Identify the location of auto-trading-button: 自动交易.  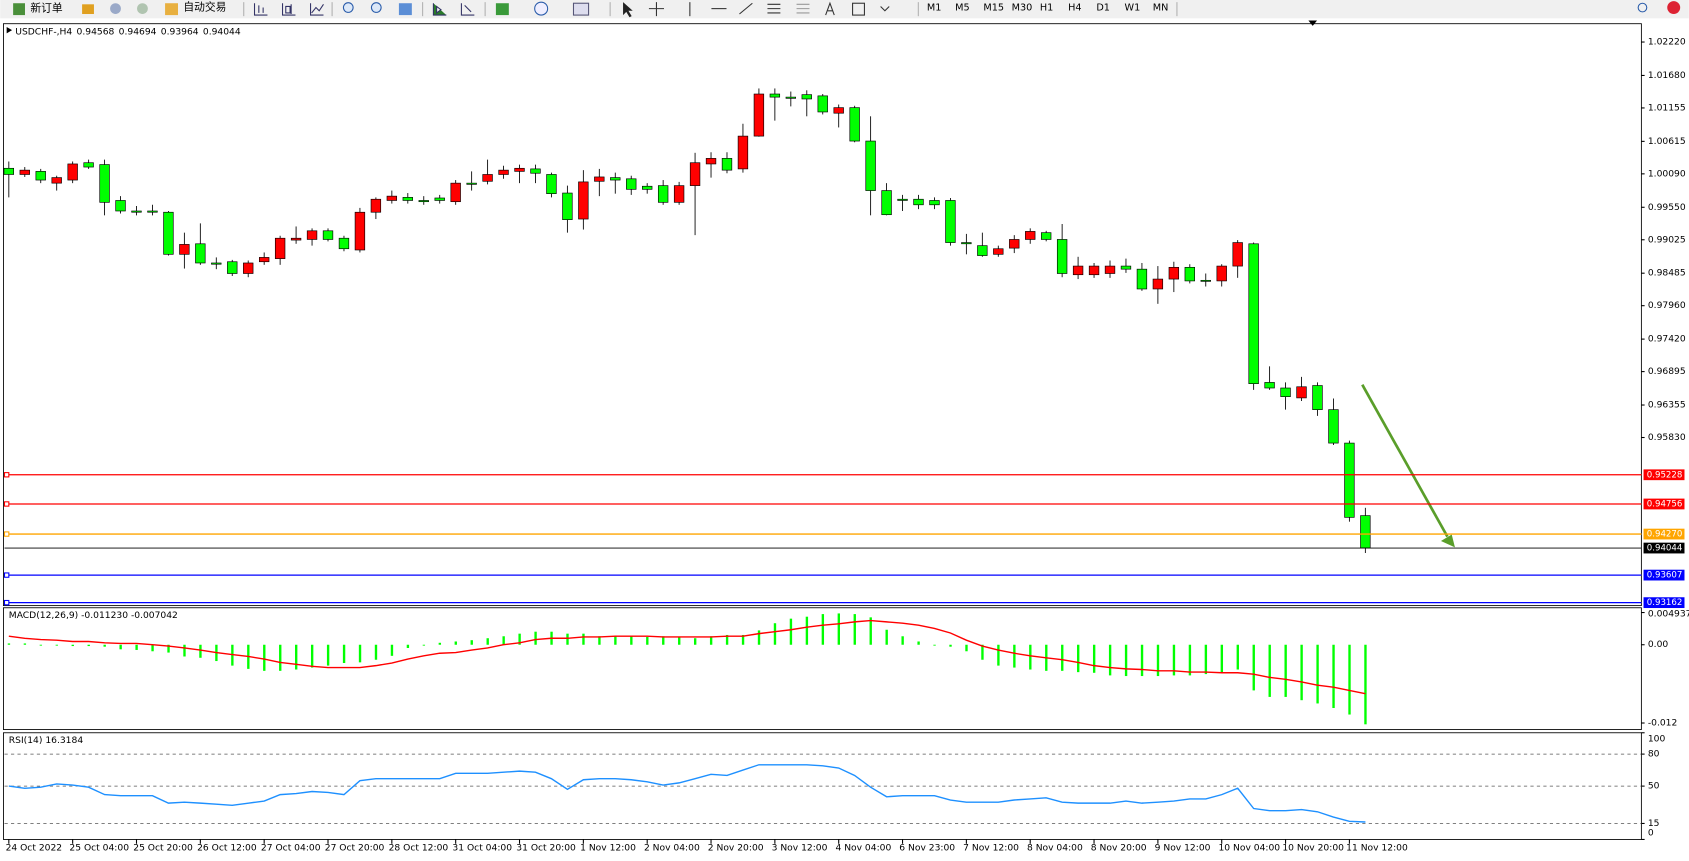
(204, 7).